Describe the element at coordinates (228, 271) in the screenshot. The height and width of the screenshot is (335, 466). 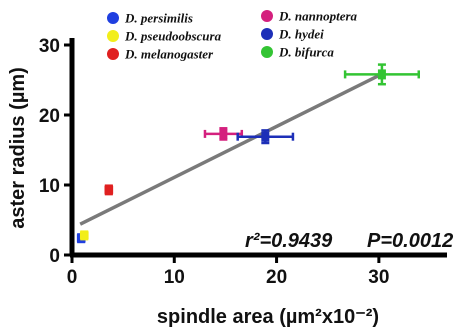
I see `x-ticks: 0 10 20 30` at that location.